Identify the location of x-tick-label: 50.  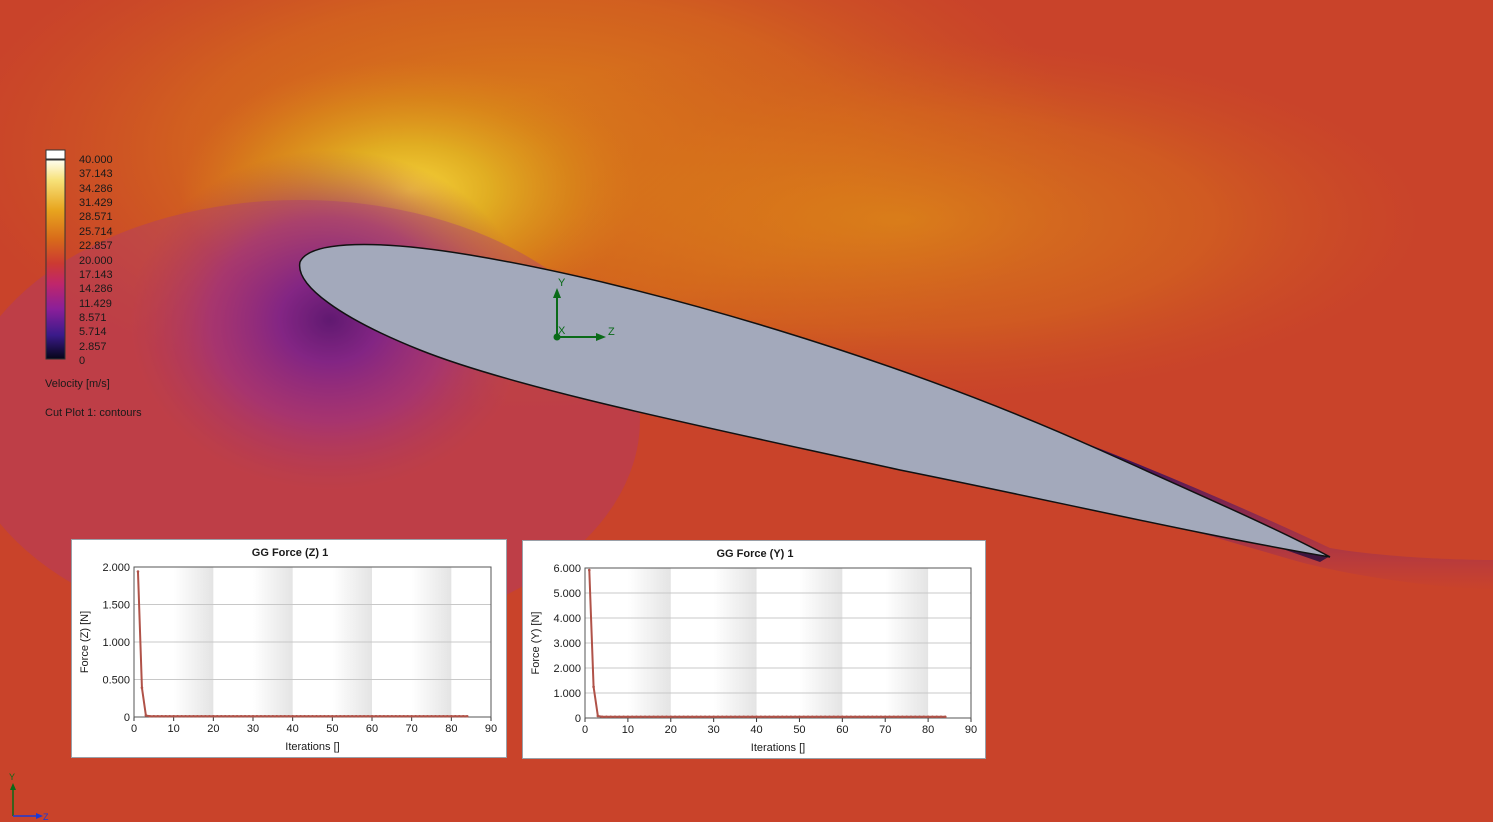
(332, 729).